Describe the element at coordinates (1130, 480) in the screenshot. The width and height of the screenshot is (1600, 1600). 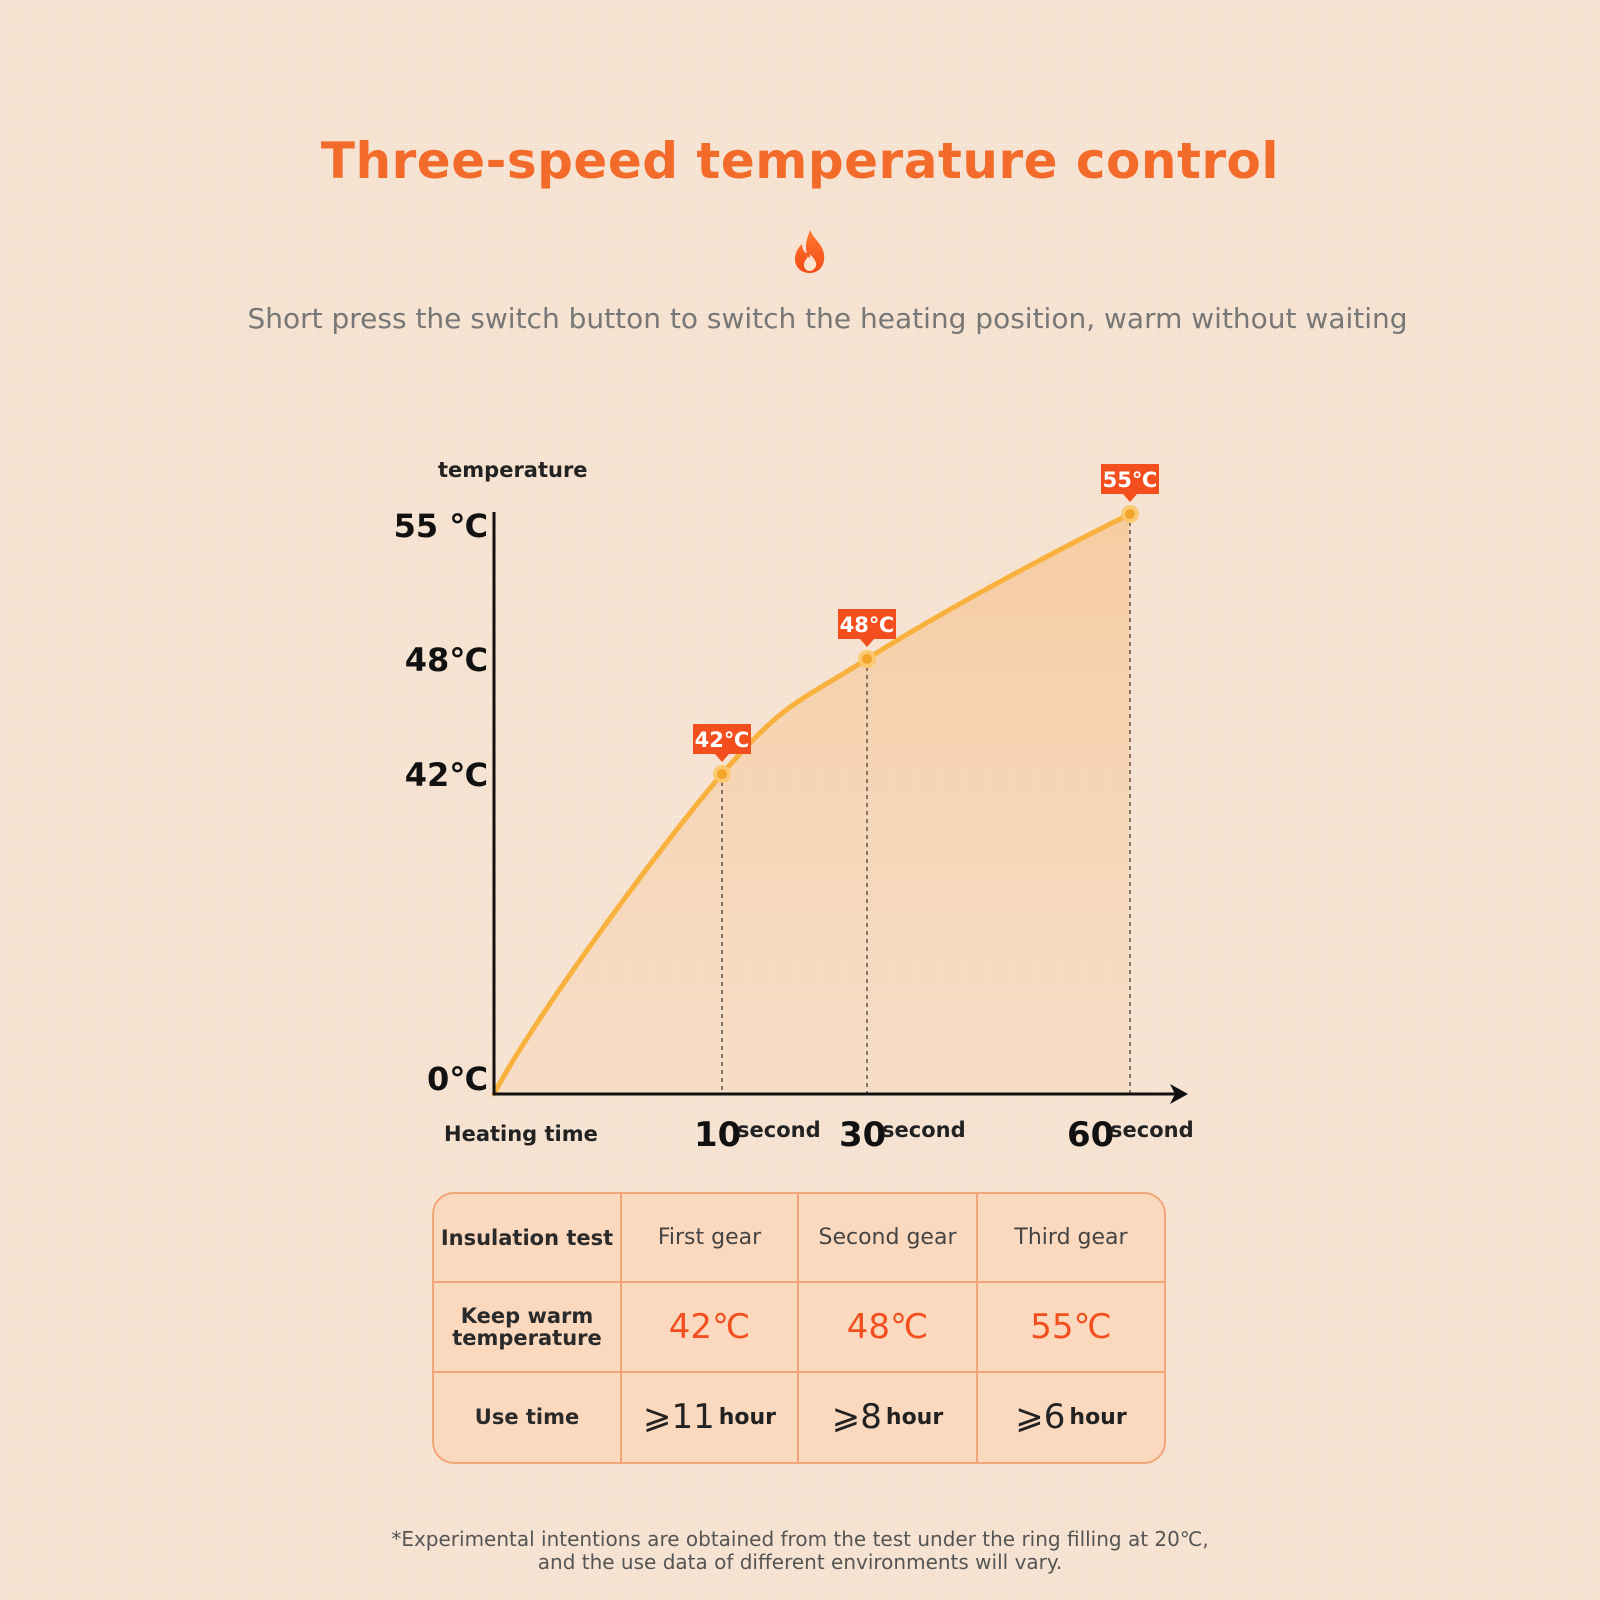
I see `data-label: 55℃` at that location.